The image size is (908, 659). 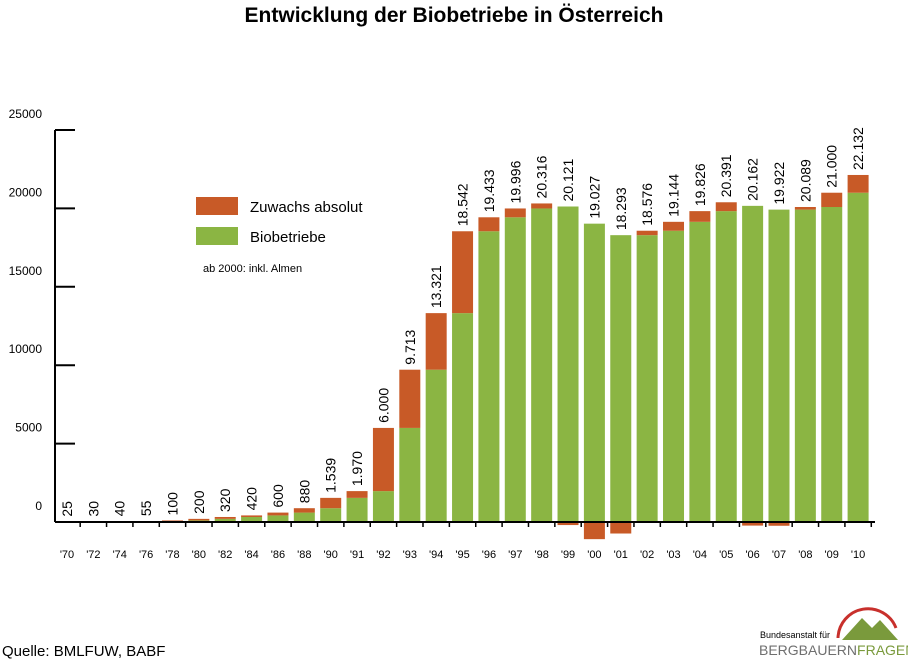 What do you see at coordinates (436, 555) in the screenshot?
I see `x-tick-label: '94` at bounding box center [436, 555].